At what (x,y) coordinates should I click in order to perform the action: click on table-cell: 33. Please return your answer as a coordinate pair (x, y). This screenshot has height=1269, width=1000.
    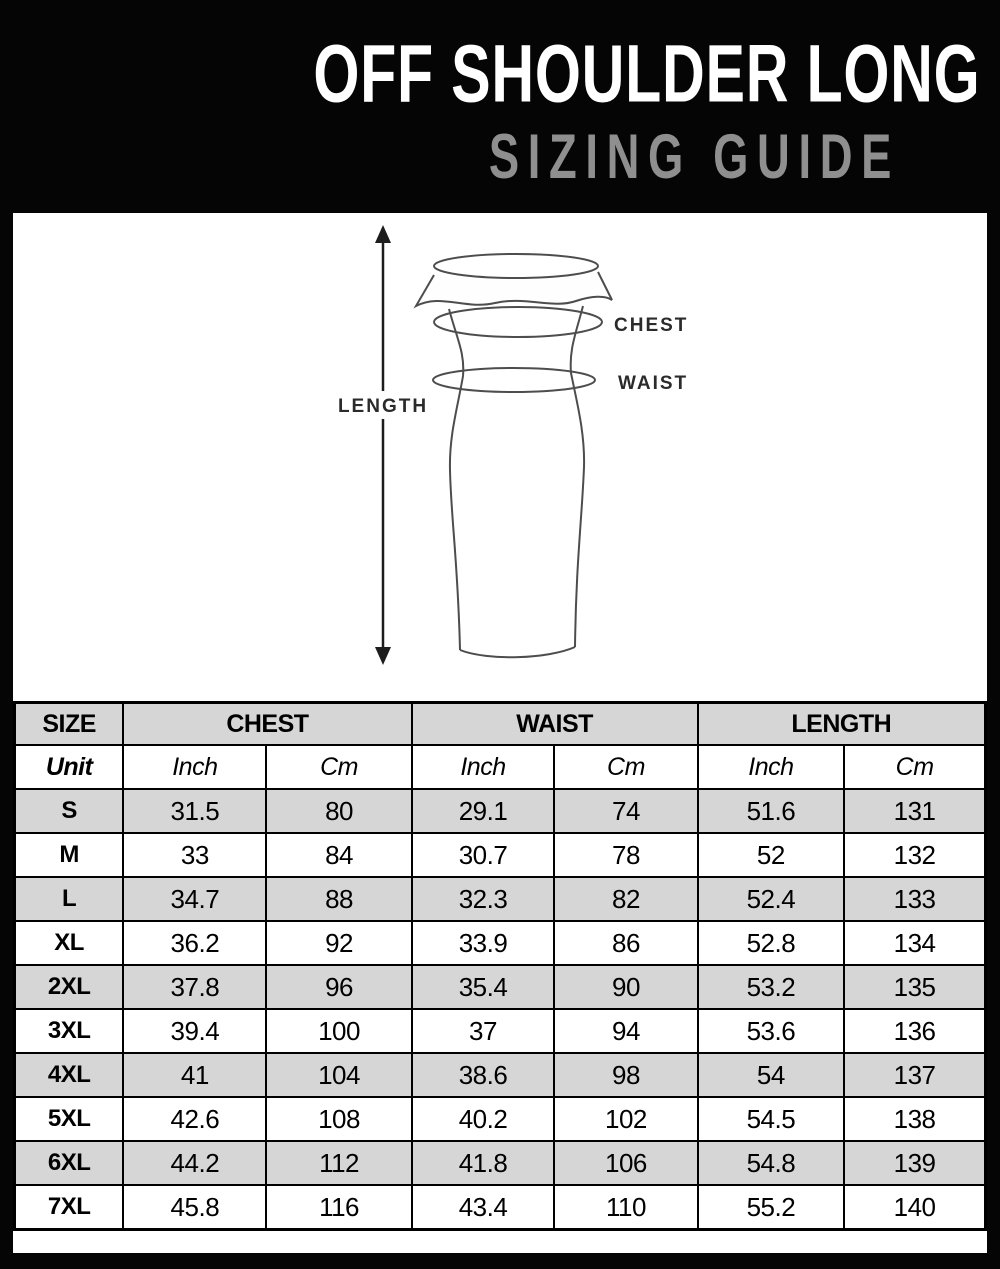
    Looking at the image, I should click on (195, 855).